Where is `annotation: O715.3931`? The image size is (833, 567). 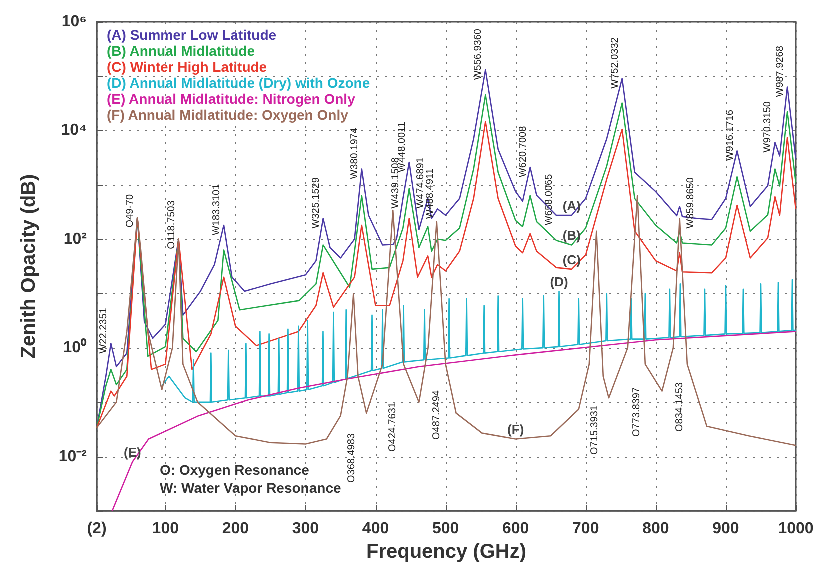 annotation: O715.3931 is located at coordinates (595, 430).